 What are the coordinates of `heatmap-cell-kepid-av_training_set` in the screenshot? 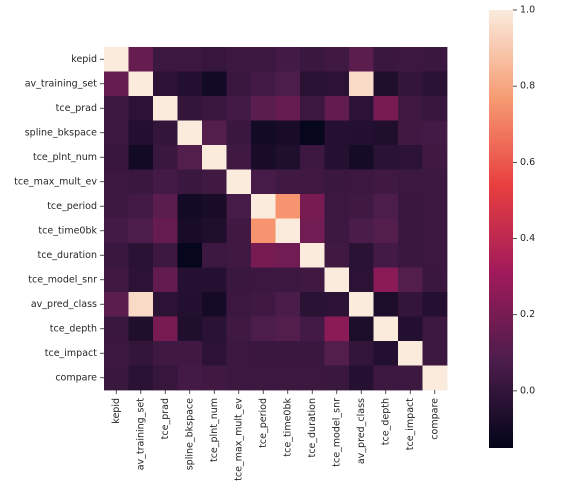 It's located at (141, 59).